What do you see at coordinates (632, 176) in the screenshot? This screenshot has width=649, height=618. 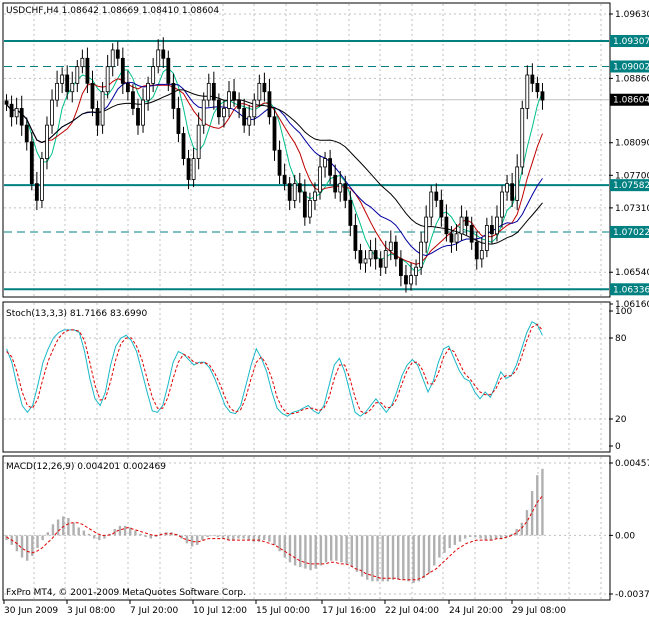 I see `y-tick-label: 1.07700` at bounding box center [632, 176].